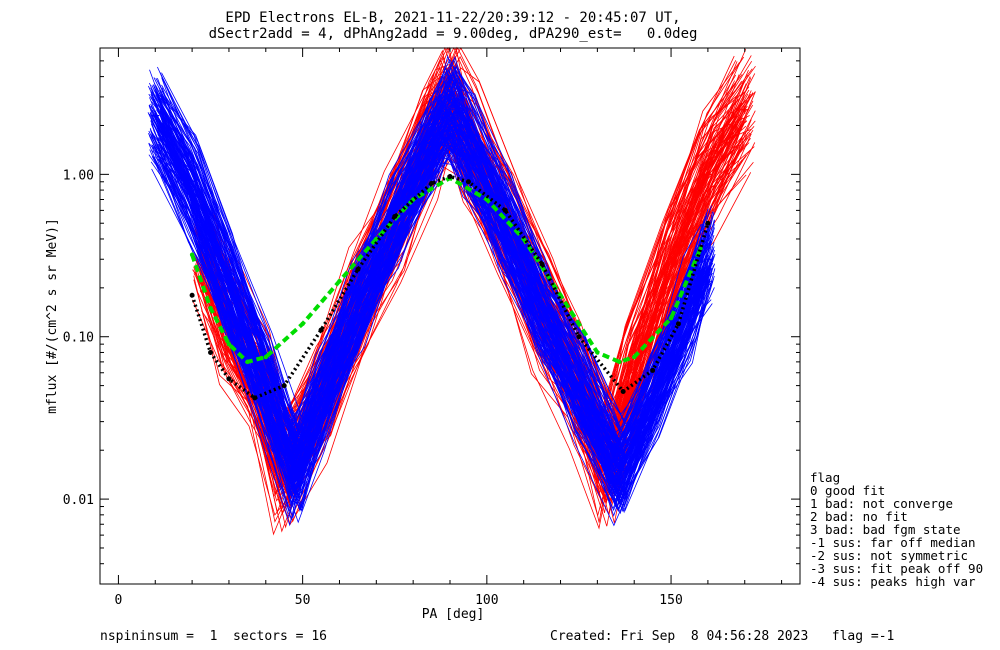  Describe the element at coordinates (885, 529) in the screenshot. I see `legend-entry: 3 bad: bad fgm state` at that location.